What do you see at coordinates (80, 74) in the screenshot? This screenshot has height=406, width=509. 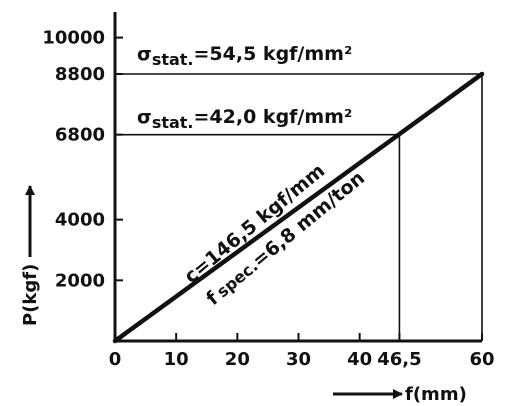 I see `y-tick-label: 8800` at bounding box center [80, 74].